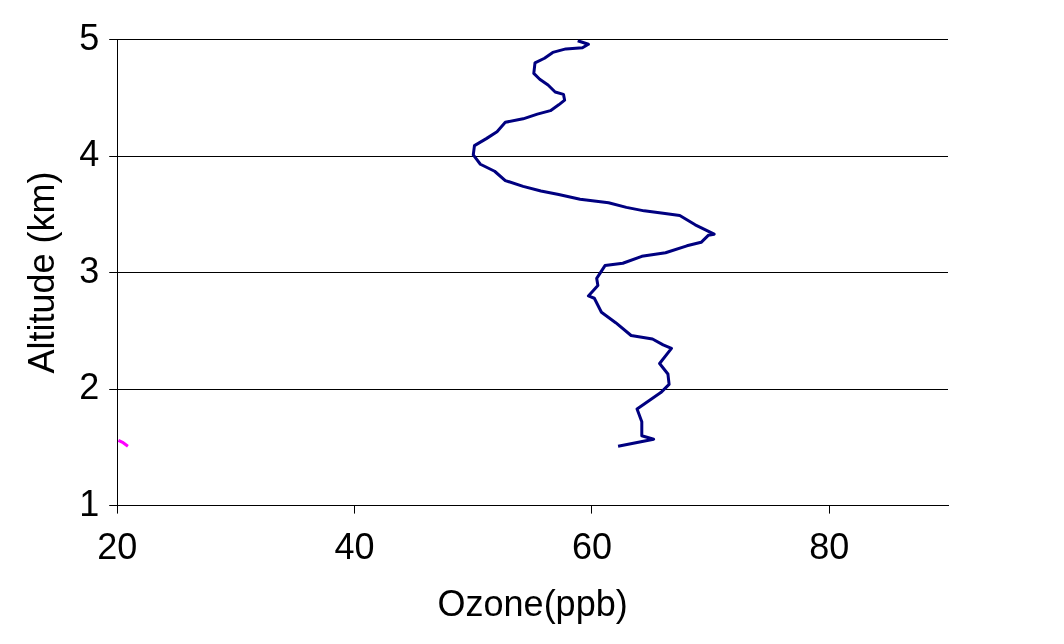 The height and width of the screenshot is (644, 1064). I want to click on y-tick-label: 5, so click(89, 37).